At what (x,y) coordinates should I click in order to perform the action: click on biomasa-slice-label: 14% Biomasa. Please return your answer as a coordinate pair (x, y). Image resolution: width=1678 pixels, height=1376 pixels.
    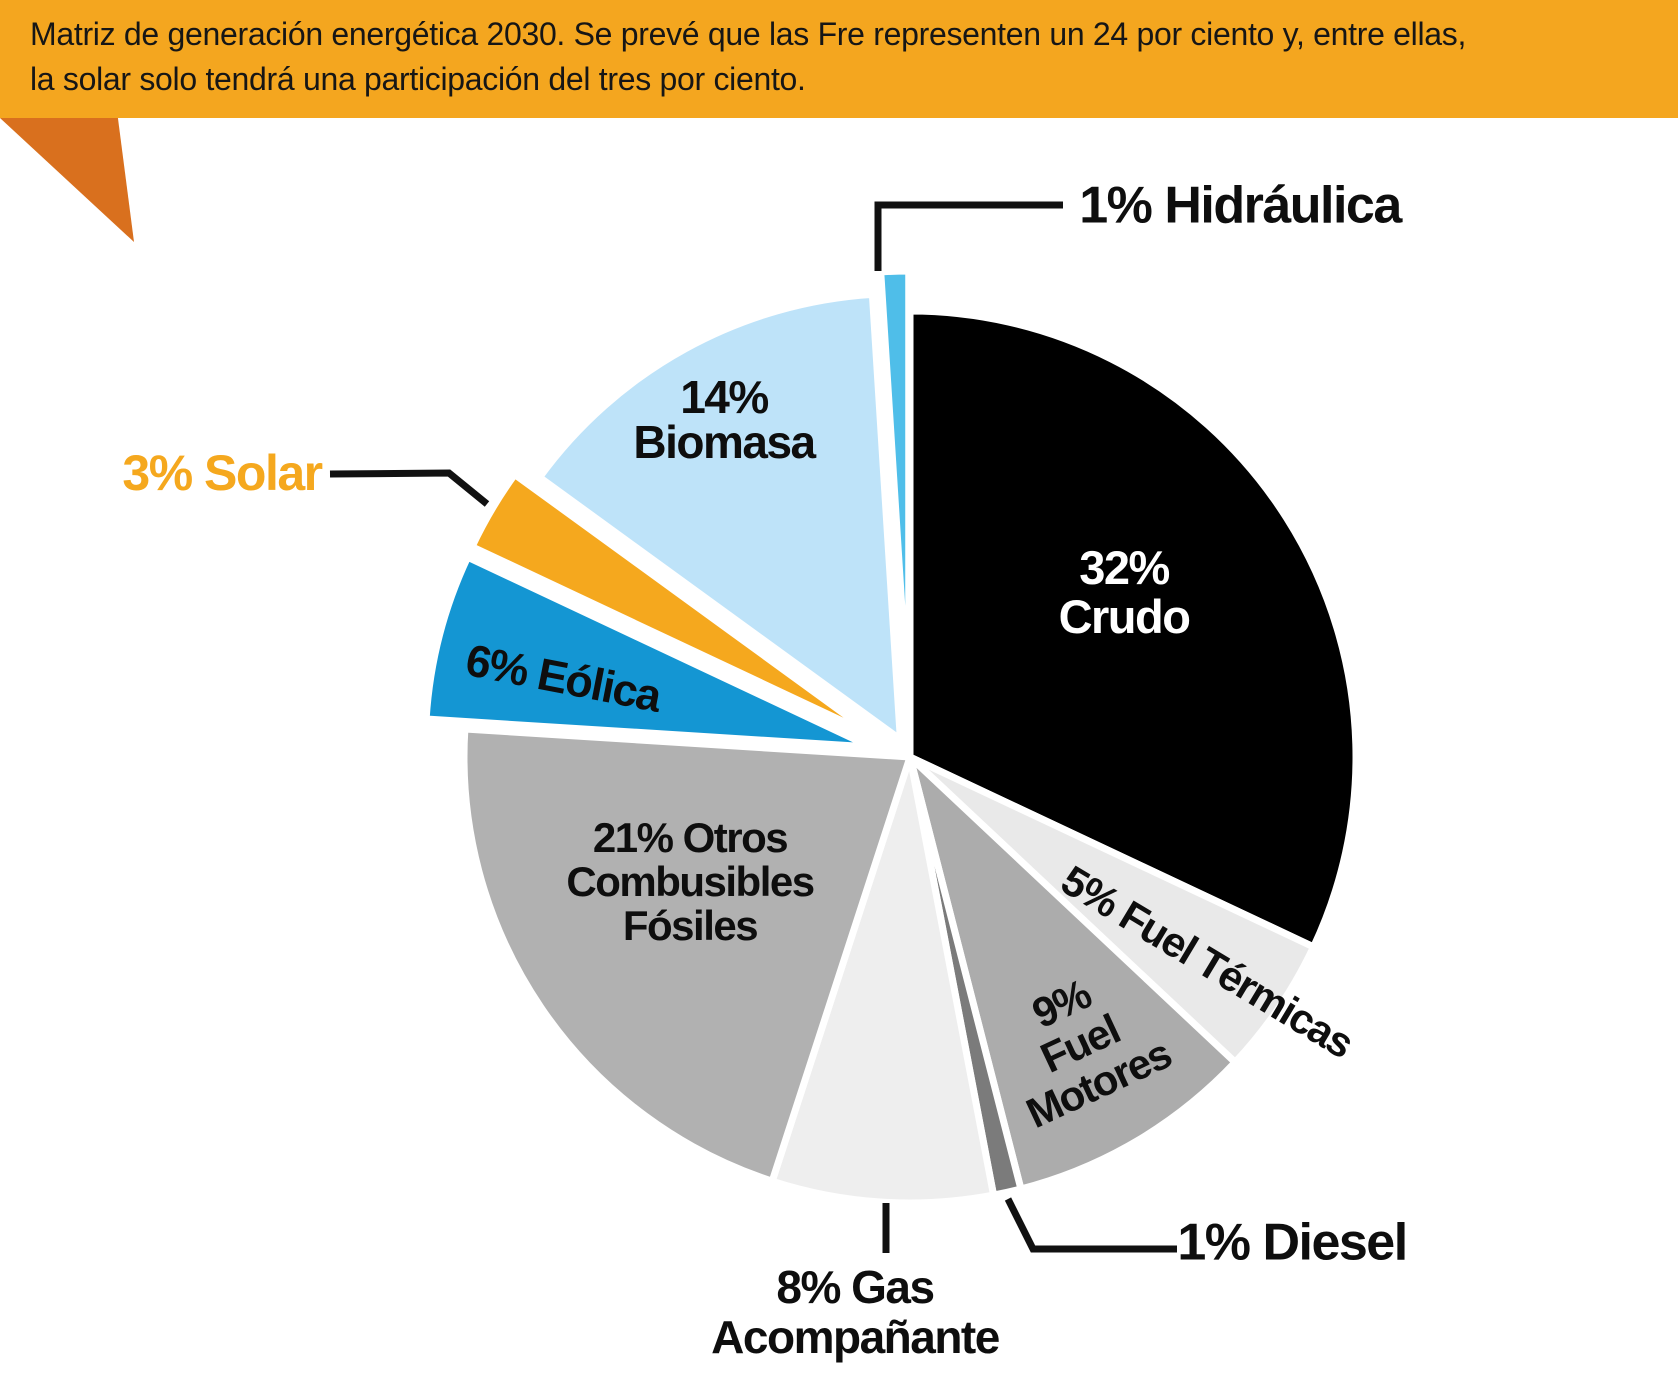
    Looking at the image, I should click on (724, 419).